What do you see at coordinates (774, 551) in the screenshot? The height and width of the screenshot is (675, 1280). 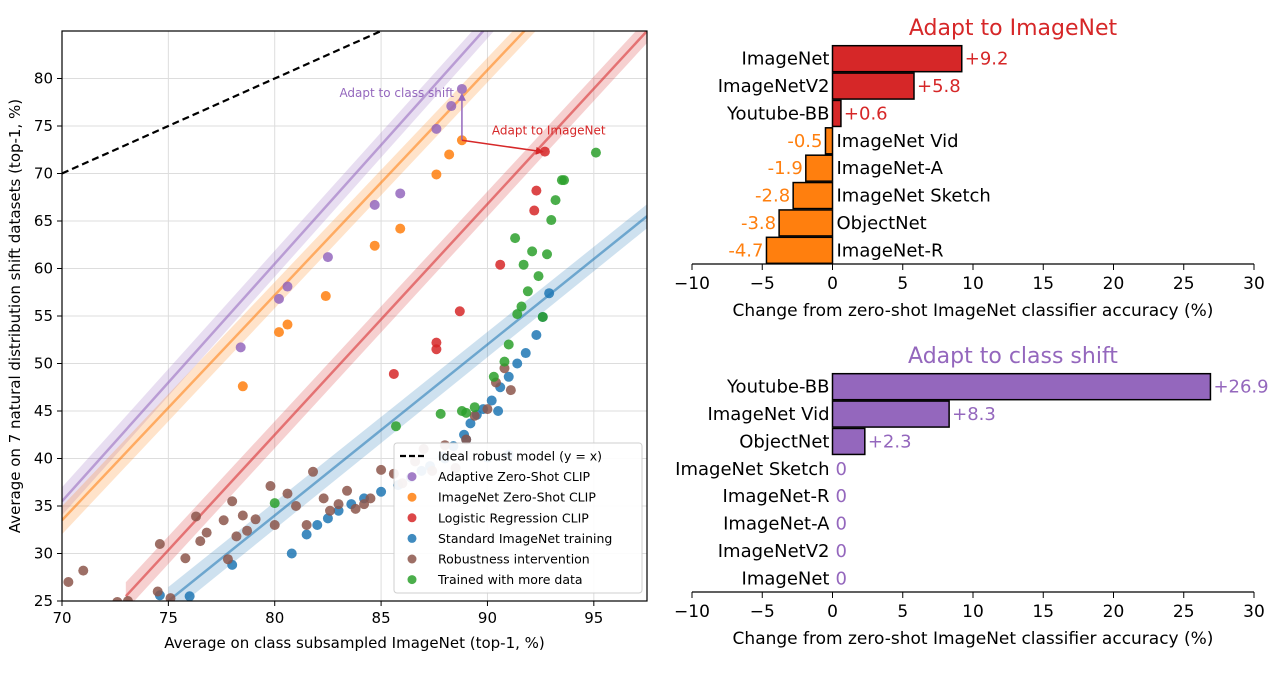 I see `bar-category-label: ImageNetV2` at bounding box center [774, 551].